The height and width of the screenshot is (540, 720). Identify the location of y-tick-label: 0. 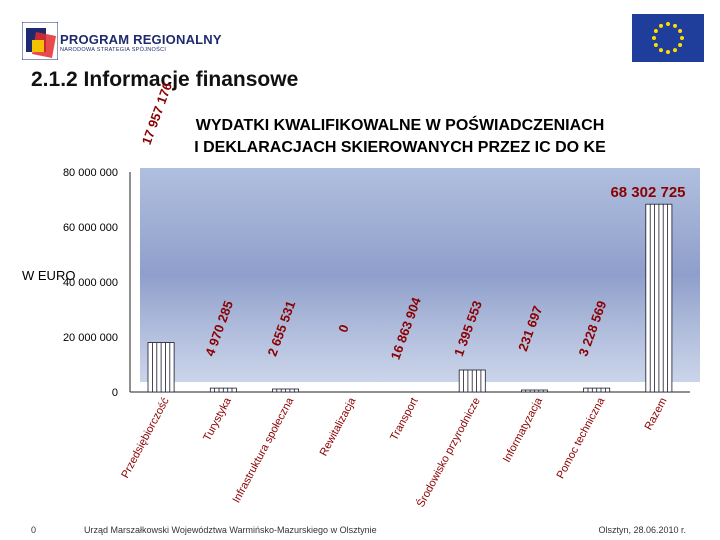
(115, 393).